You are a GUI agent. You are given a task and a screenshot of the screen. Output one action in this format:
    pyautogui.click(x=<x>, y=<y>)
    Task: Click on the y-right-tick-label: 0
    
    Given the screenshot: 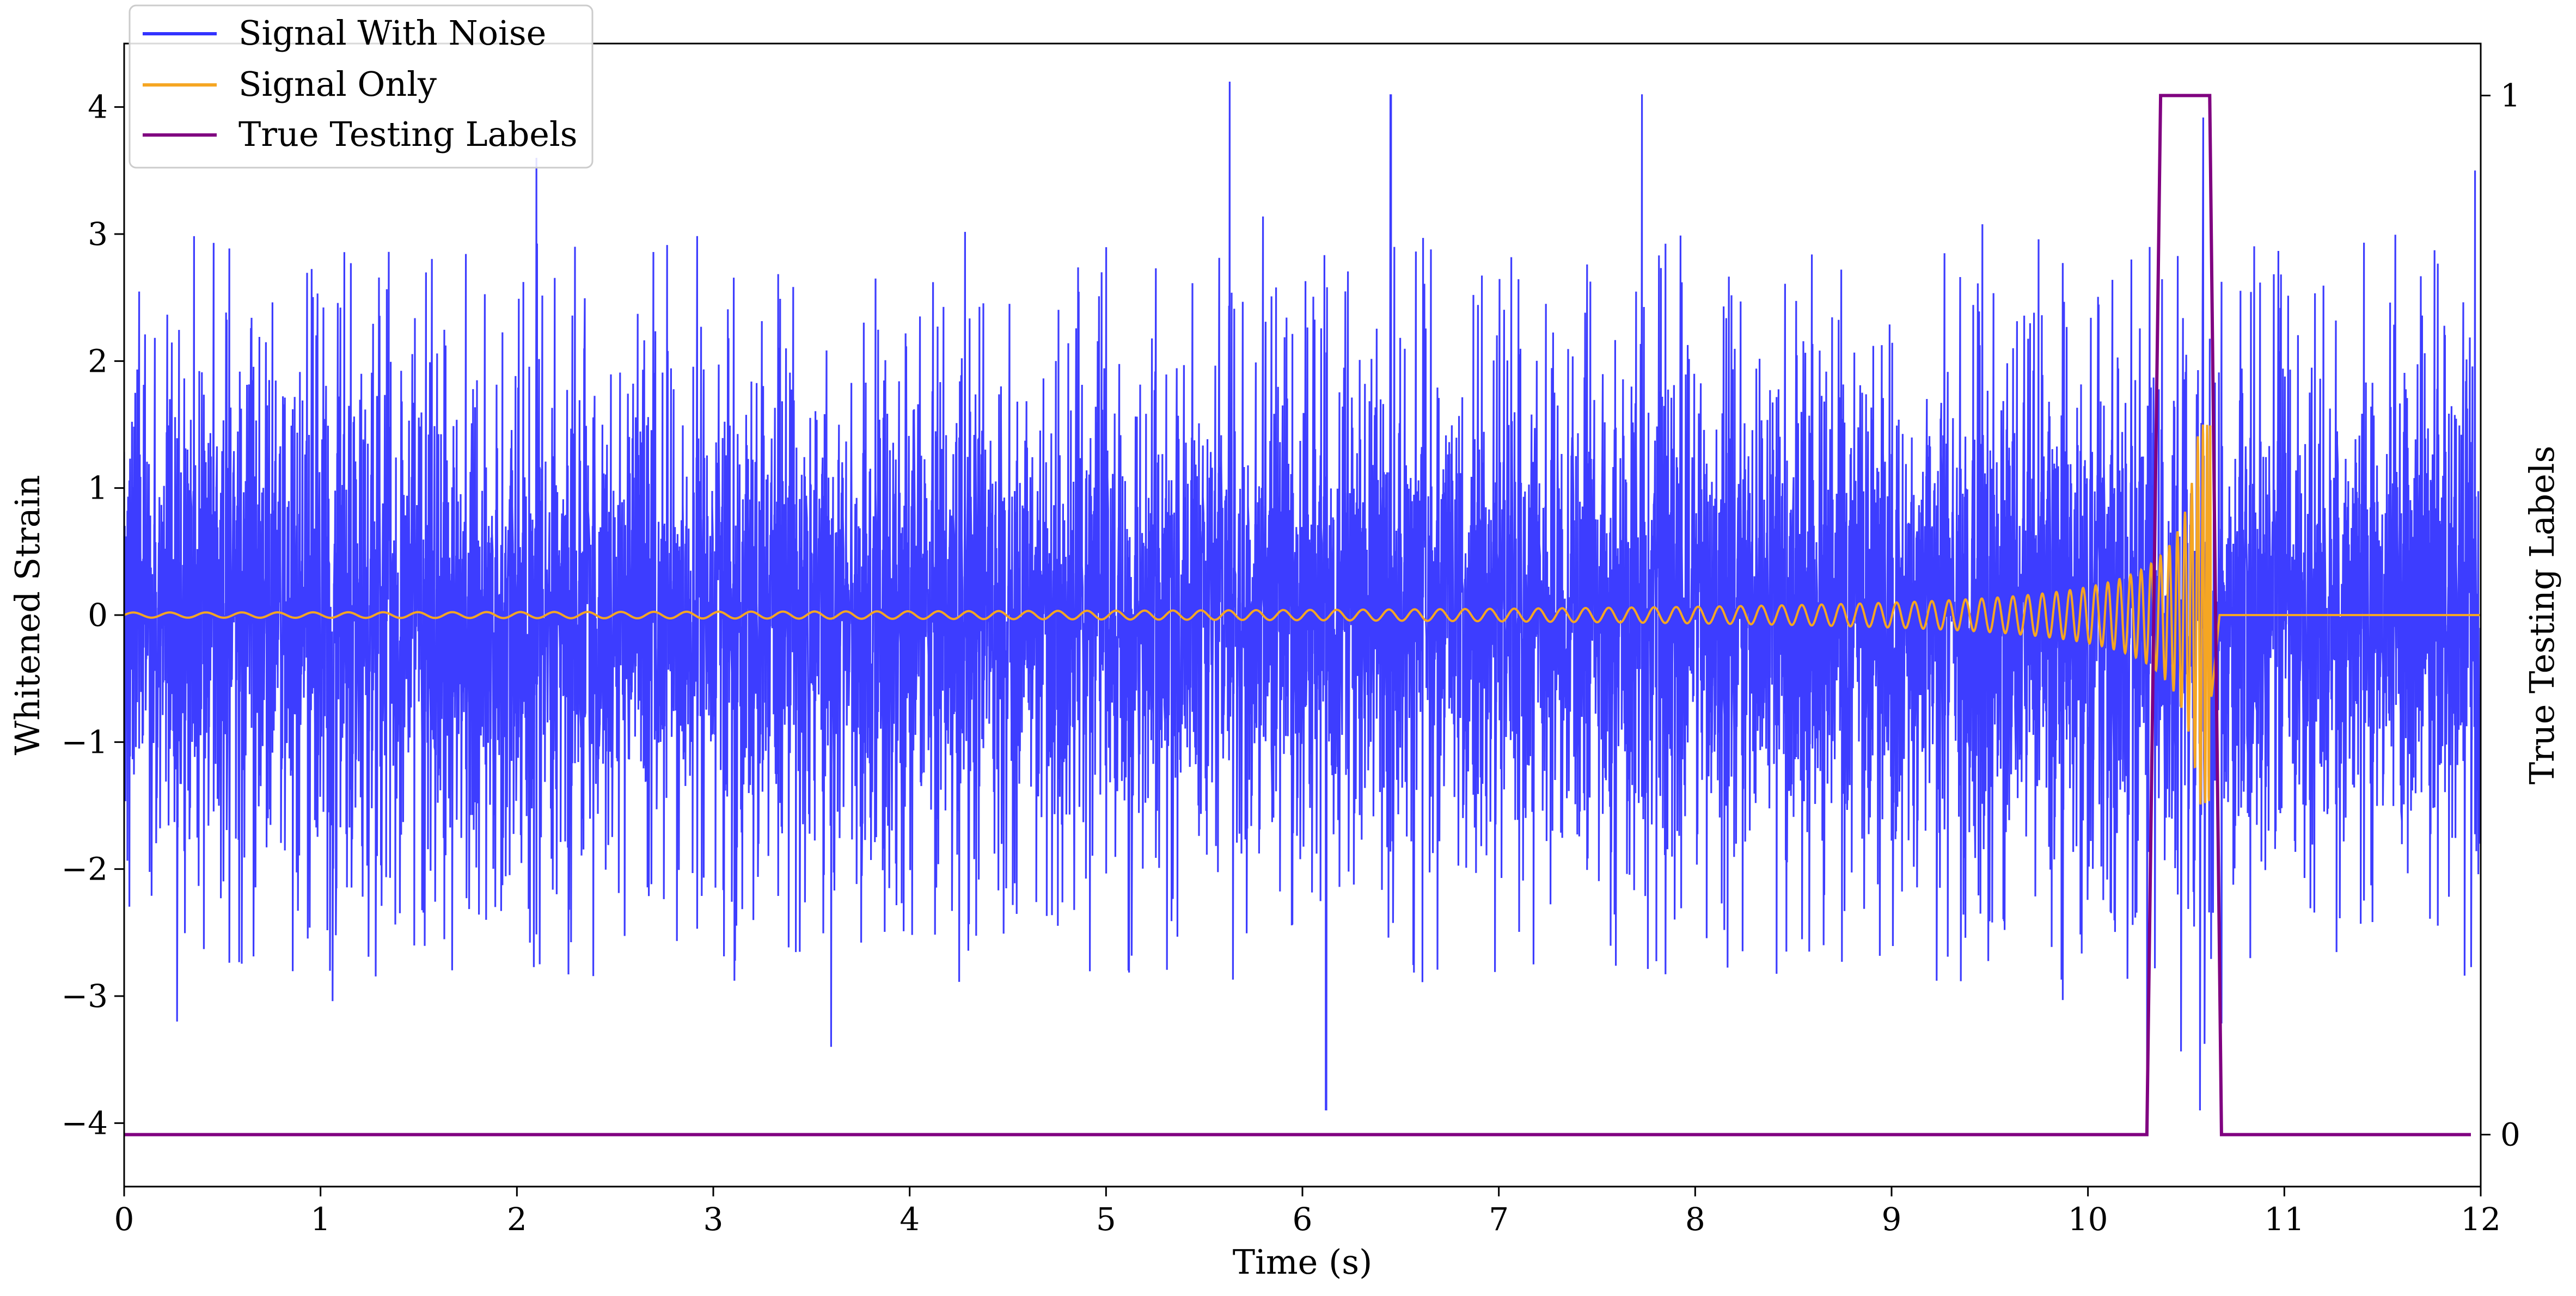 What is the action you would take?
    pyautogui.click(x=2510, y=1134)
    